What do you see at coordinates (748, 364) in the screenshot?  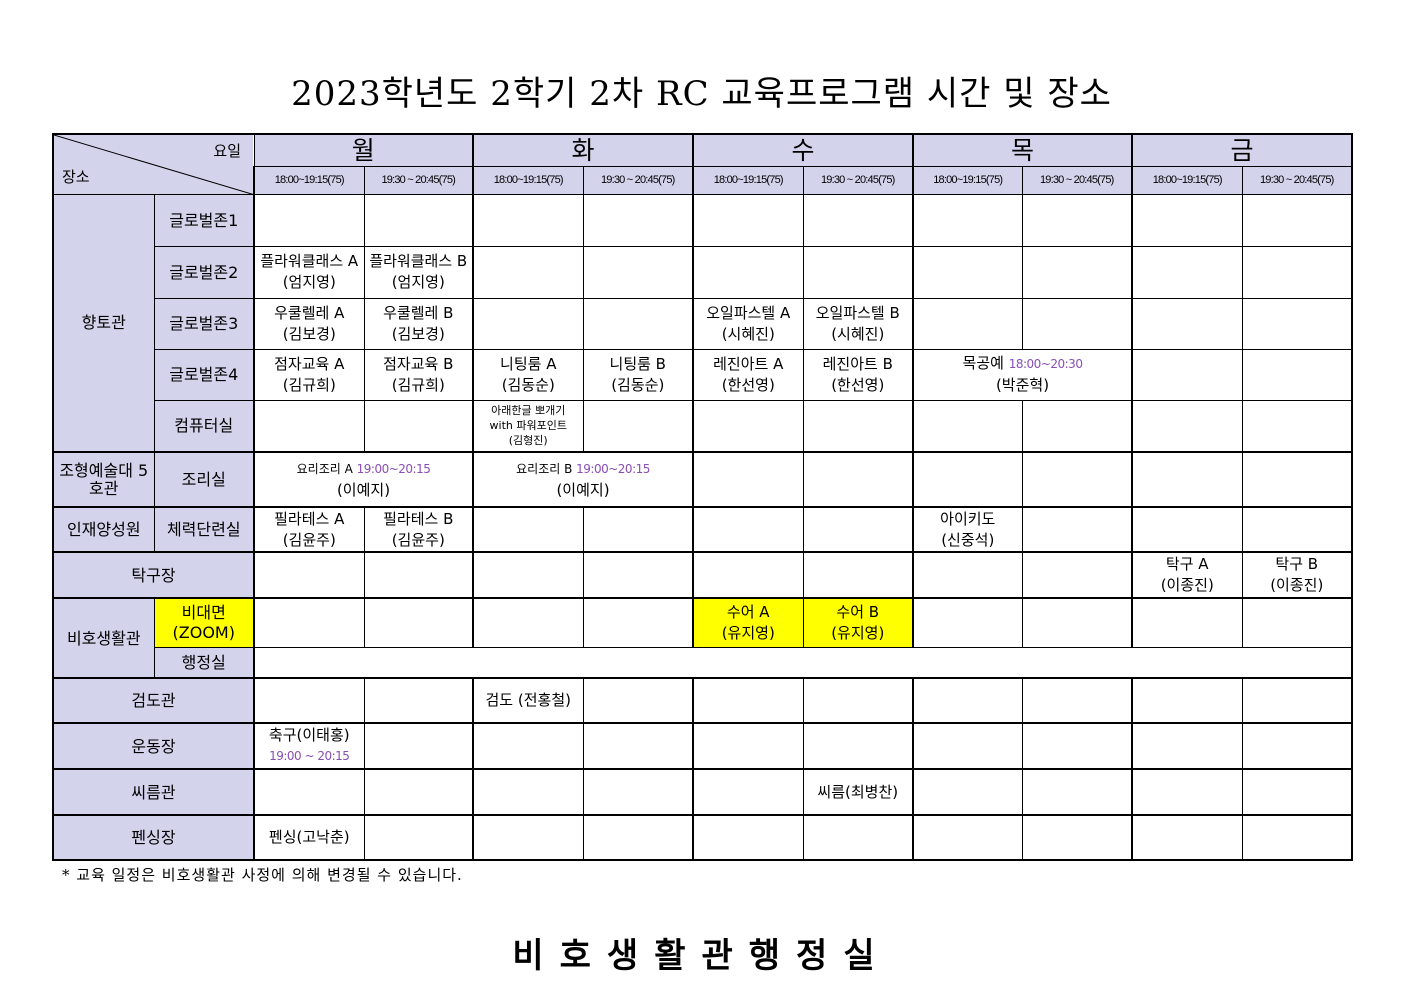 I see `program-line: 레진아트 A` at bounding box center [748, 364].